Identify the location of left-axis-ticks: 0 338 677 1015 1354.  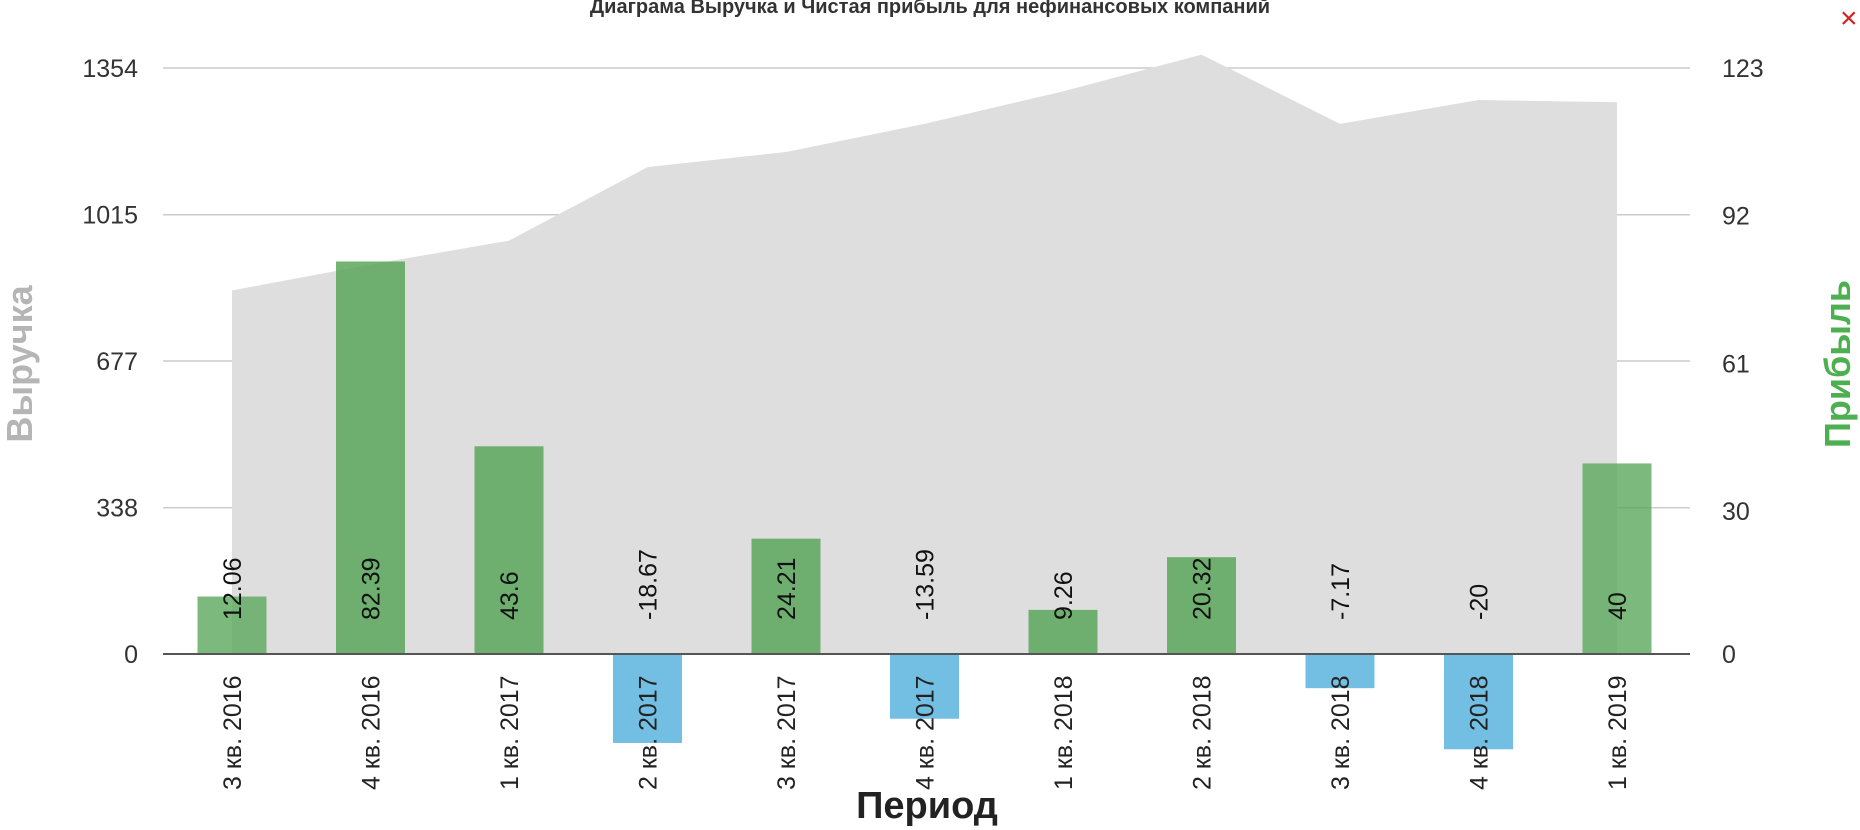
(110, 362).